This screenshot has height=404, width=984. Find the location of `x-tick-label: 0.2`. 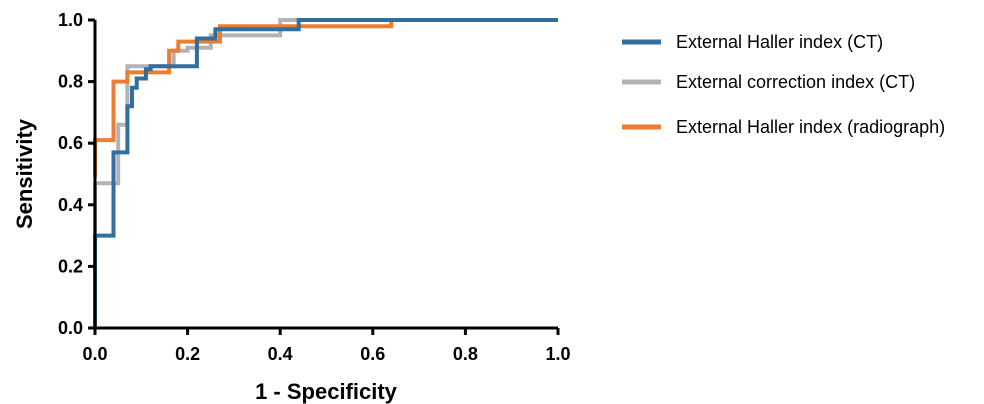

x-tick-label: 0.2 is located at coordinates (187, 354).